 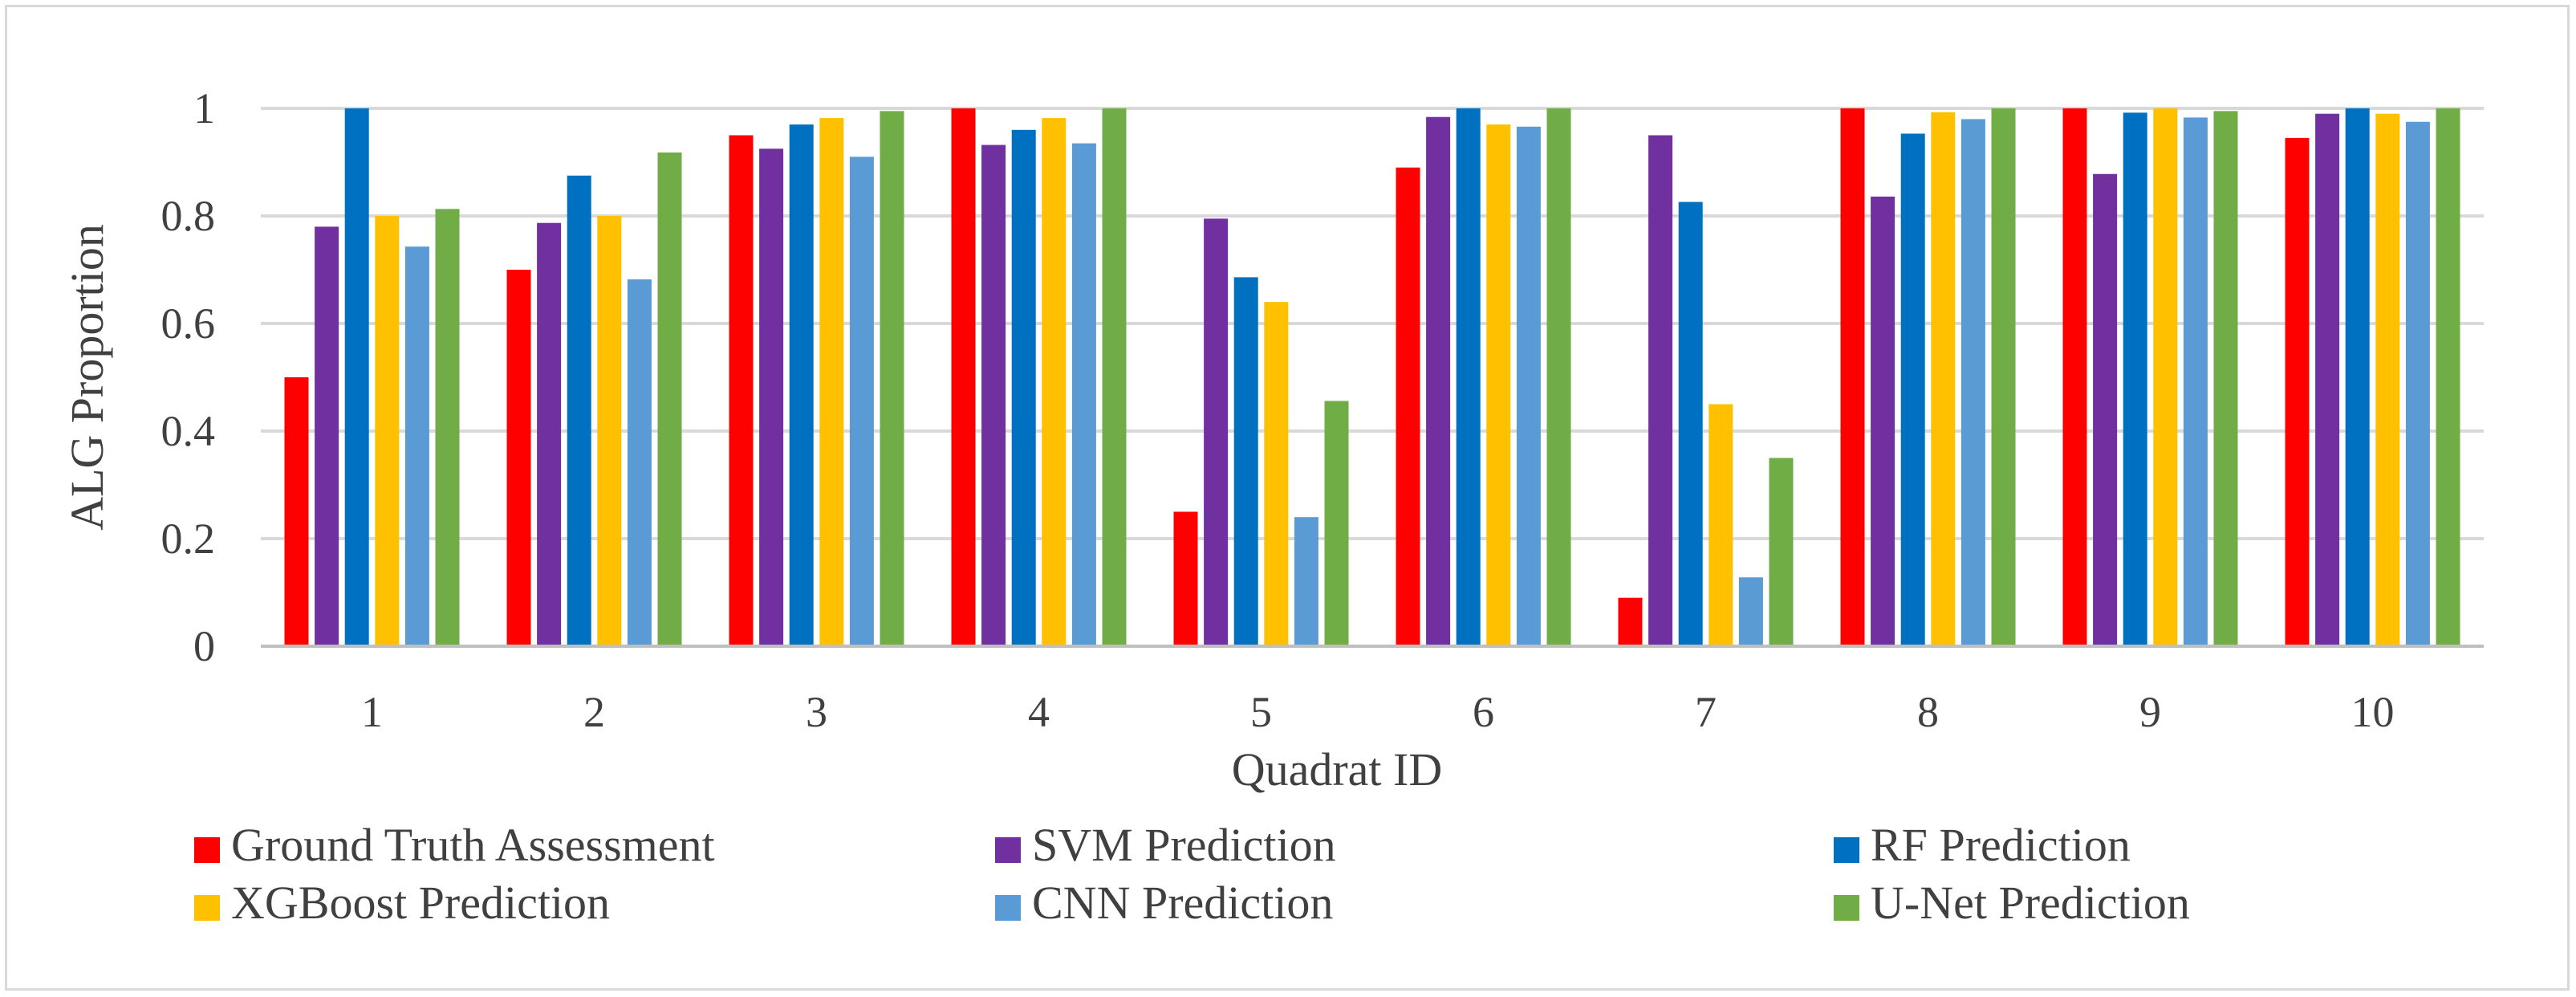 What do you see at coordinates (204, 108) in the screenshot?
I see `y-tick-label: 1` at bounding box center [204, 108].